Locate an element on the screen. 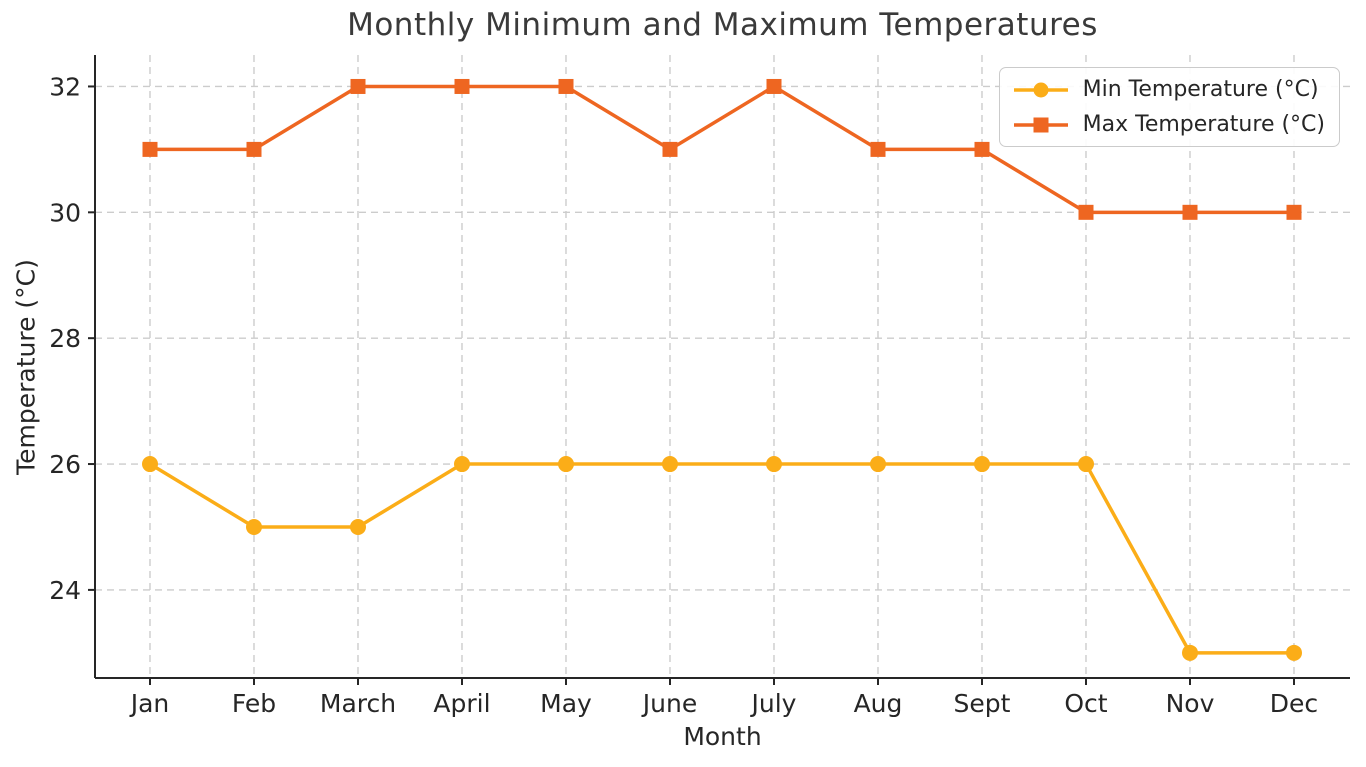 The image size is (1366, 767). chart-title: Monthly Minimum and Maximum Temperatures is located at coordinates (722, 25).